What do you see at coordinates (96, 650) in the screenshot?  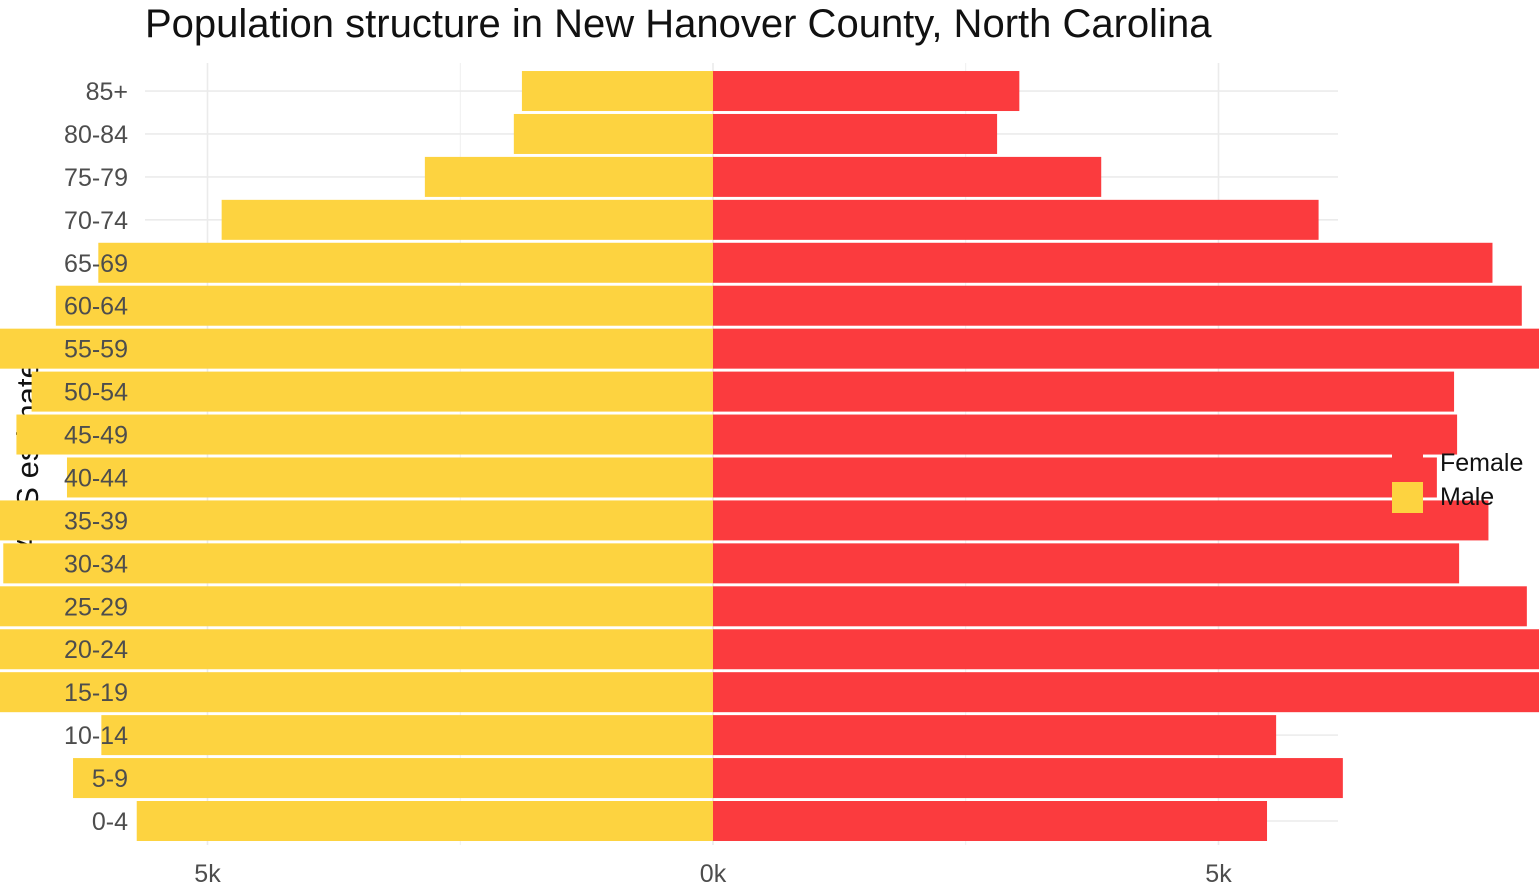 I see `y-tick-label: 20-24` at bounding box center [96, 650].